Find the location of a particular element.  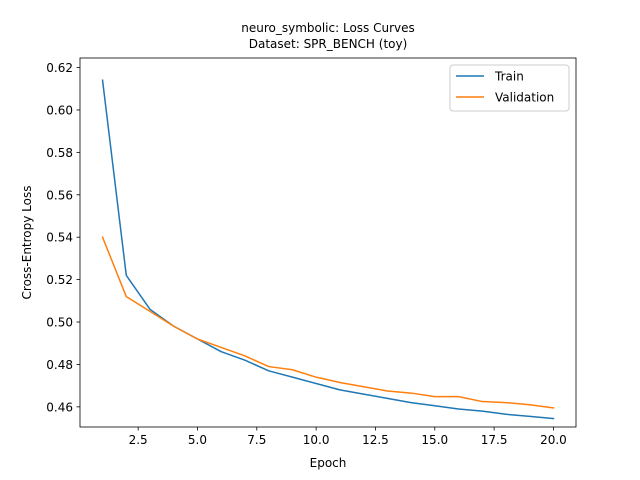

x-tick-label: 10.0 is located at coordinates (316, 440).